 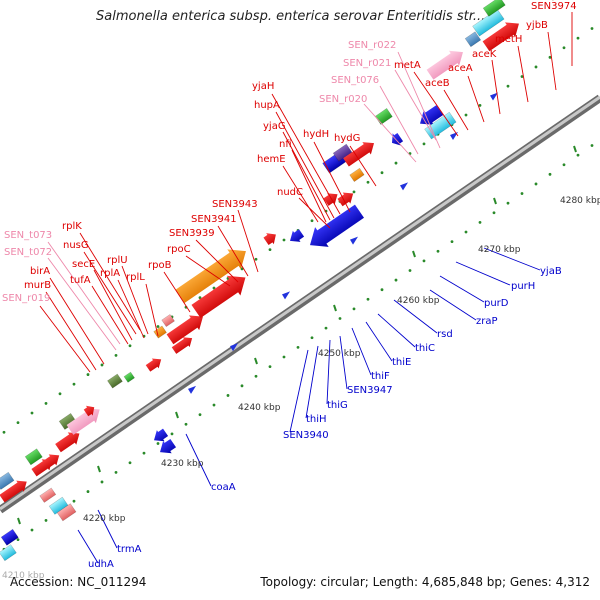 I want to click on gene-label: udhA, so click(x=101, y=564).